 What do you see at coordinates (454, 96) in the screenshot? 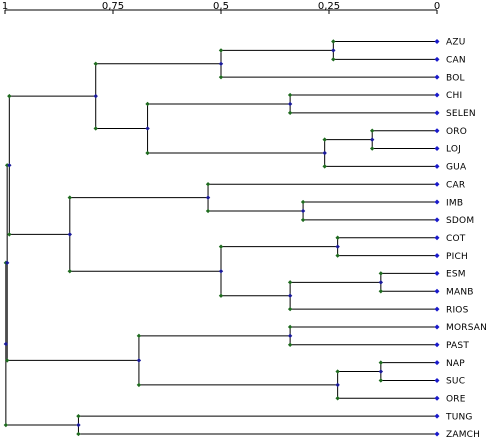
I see `leaf-label: CHI` at bounding box center [454, 96].